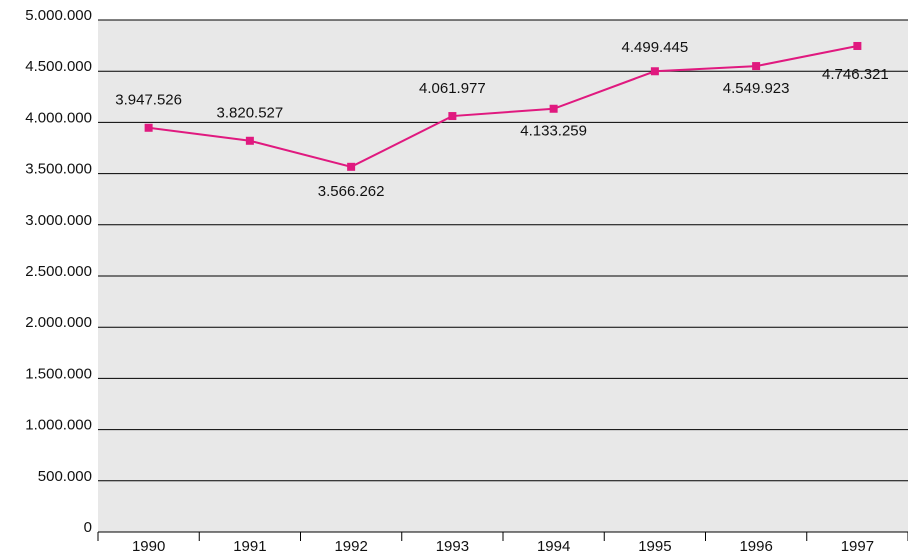  Describe the element at coordinates (58, 425) in the screenshot. I see `y-tick-label: 1.000.000` at that location.